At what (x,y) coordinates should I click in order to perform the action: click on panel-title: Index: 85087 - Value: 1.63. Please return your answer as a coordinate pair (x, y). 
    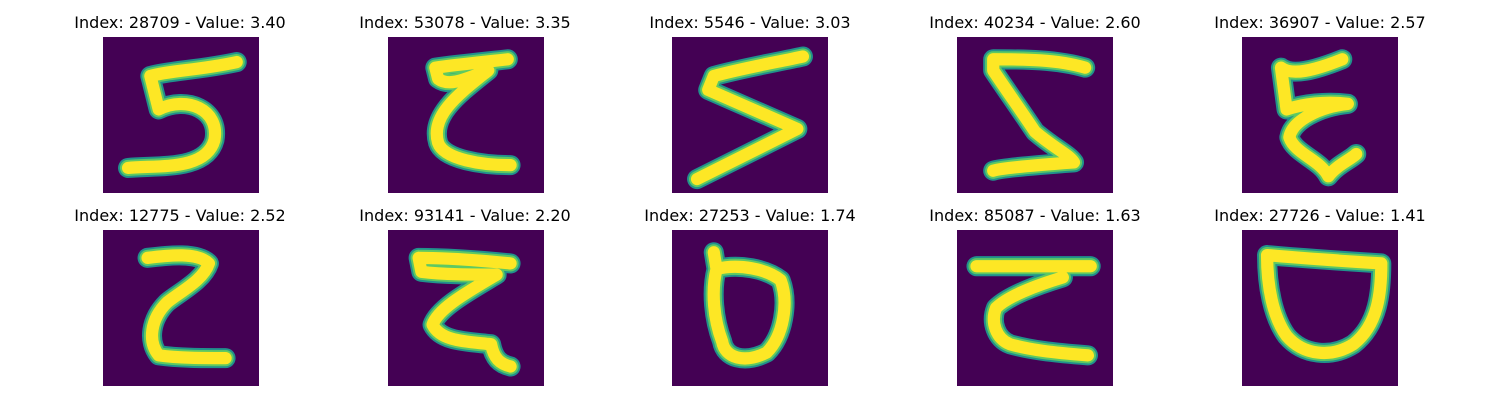
    Looking at the image, I should click on (1035, 215).